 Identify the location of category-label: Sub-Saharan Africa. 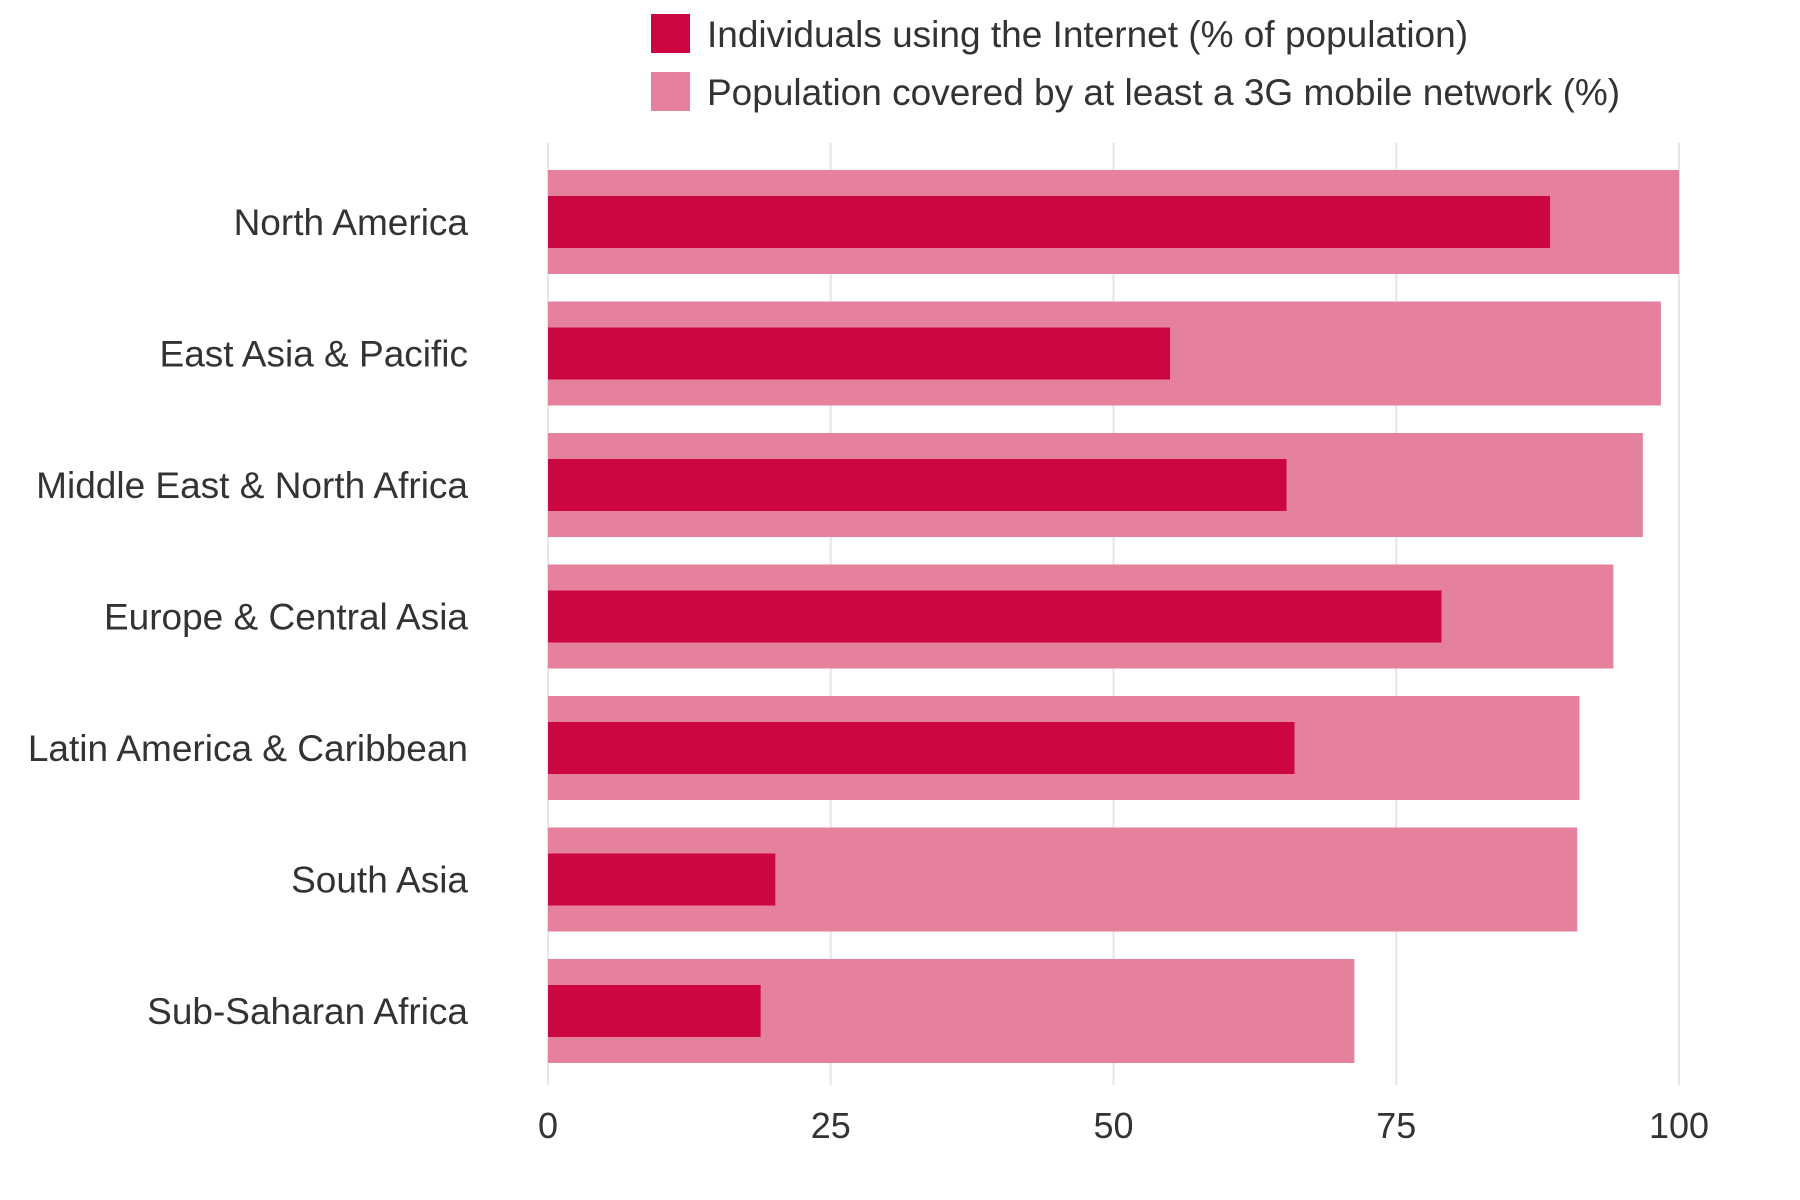
(307, 1011).